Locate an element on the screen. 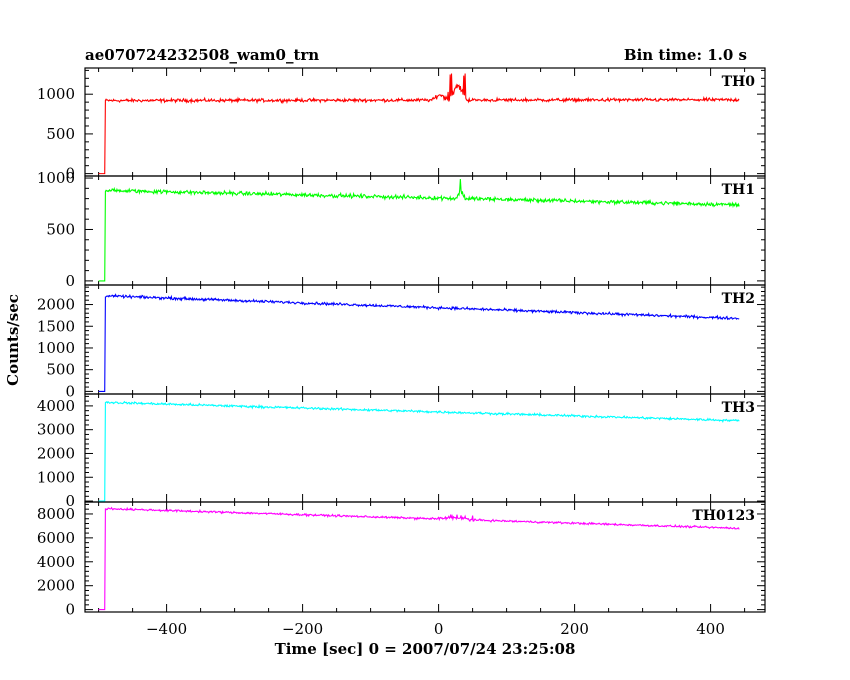 The width and height of the screenshot is (850, 680). y-tick-label: 6000 is located at coordinates (56, 538).